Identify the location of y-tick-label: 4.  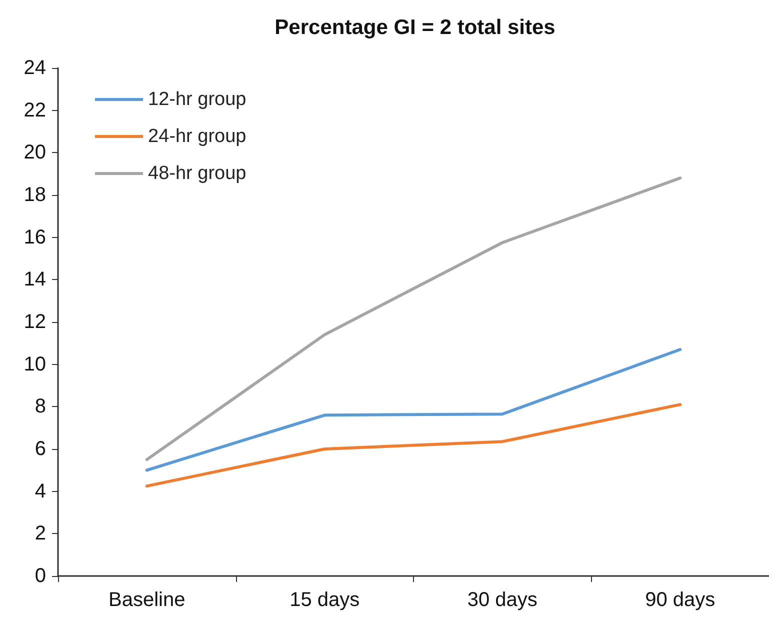
(40, 491).